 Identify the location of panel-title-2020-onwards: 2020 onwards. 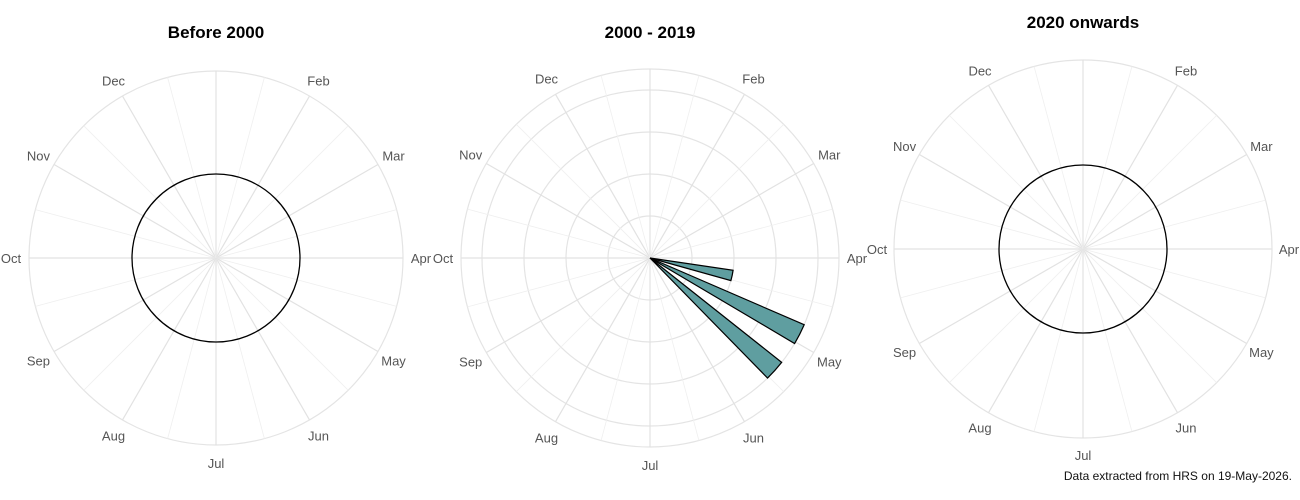
(1083, 22).